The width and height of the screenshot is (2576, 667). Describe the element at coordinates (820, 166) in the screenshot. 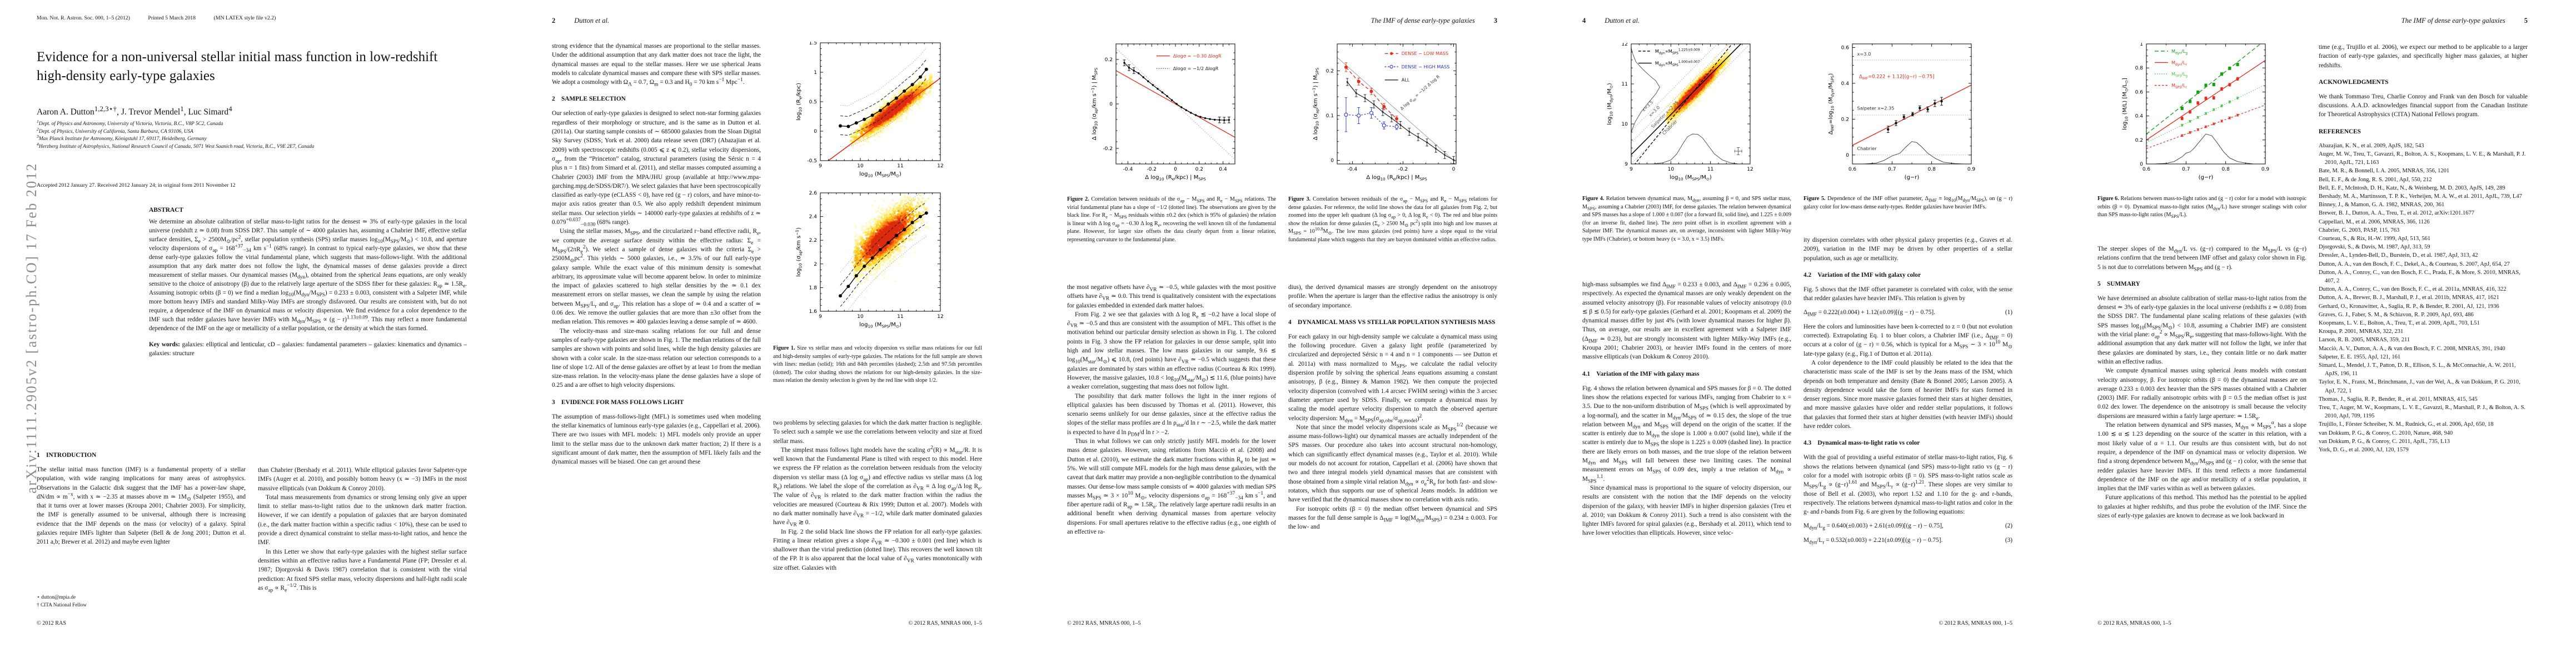

I see `svg-text: 9` at that location.